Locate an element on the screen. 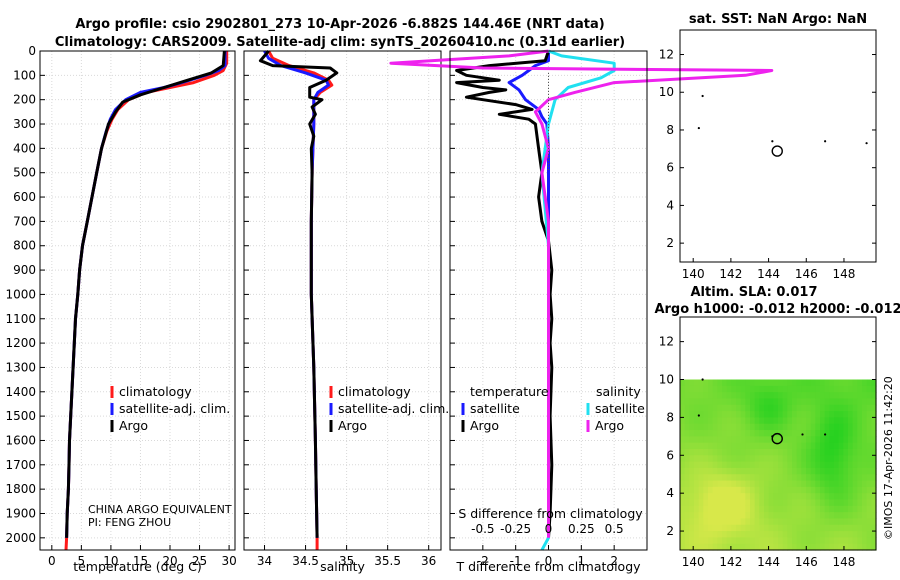 This screenshot has width=900, height=580. y-tick-label: 1200 is located at coordinates (20, 343).